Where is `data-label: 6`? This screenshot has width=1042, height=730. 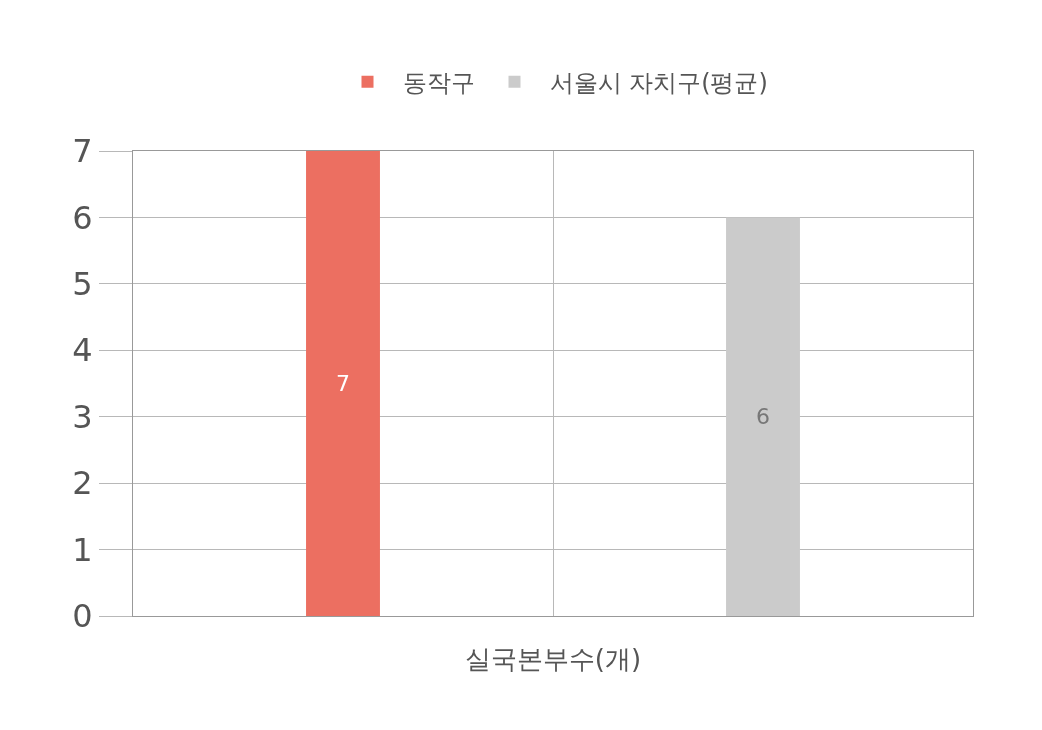 data-label: 6 is located at coordinates (763, 417).